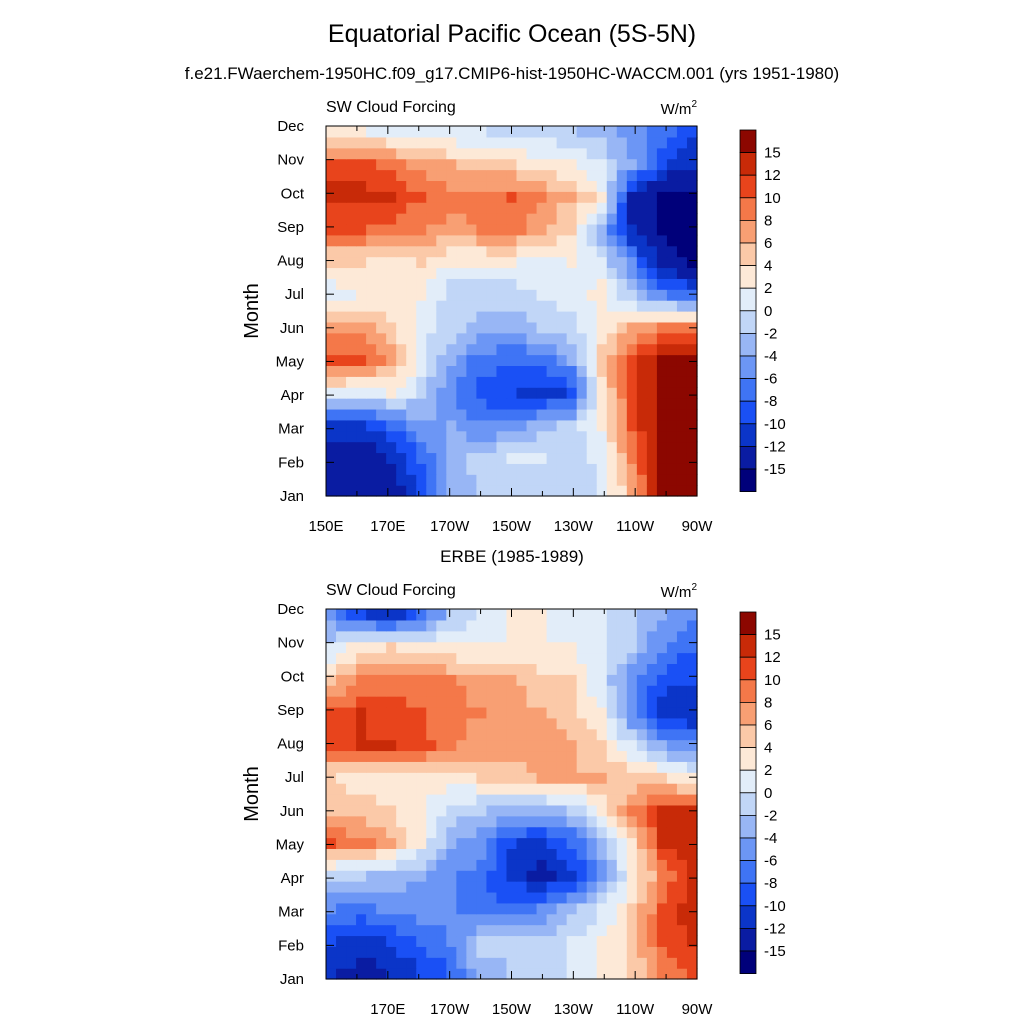 The width and height of the screenshot is (1024, 1024). I want to click on colorbar-box, so click(748, 781).